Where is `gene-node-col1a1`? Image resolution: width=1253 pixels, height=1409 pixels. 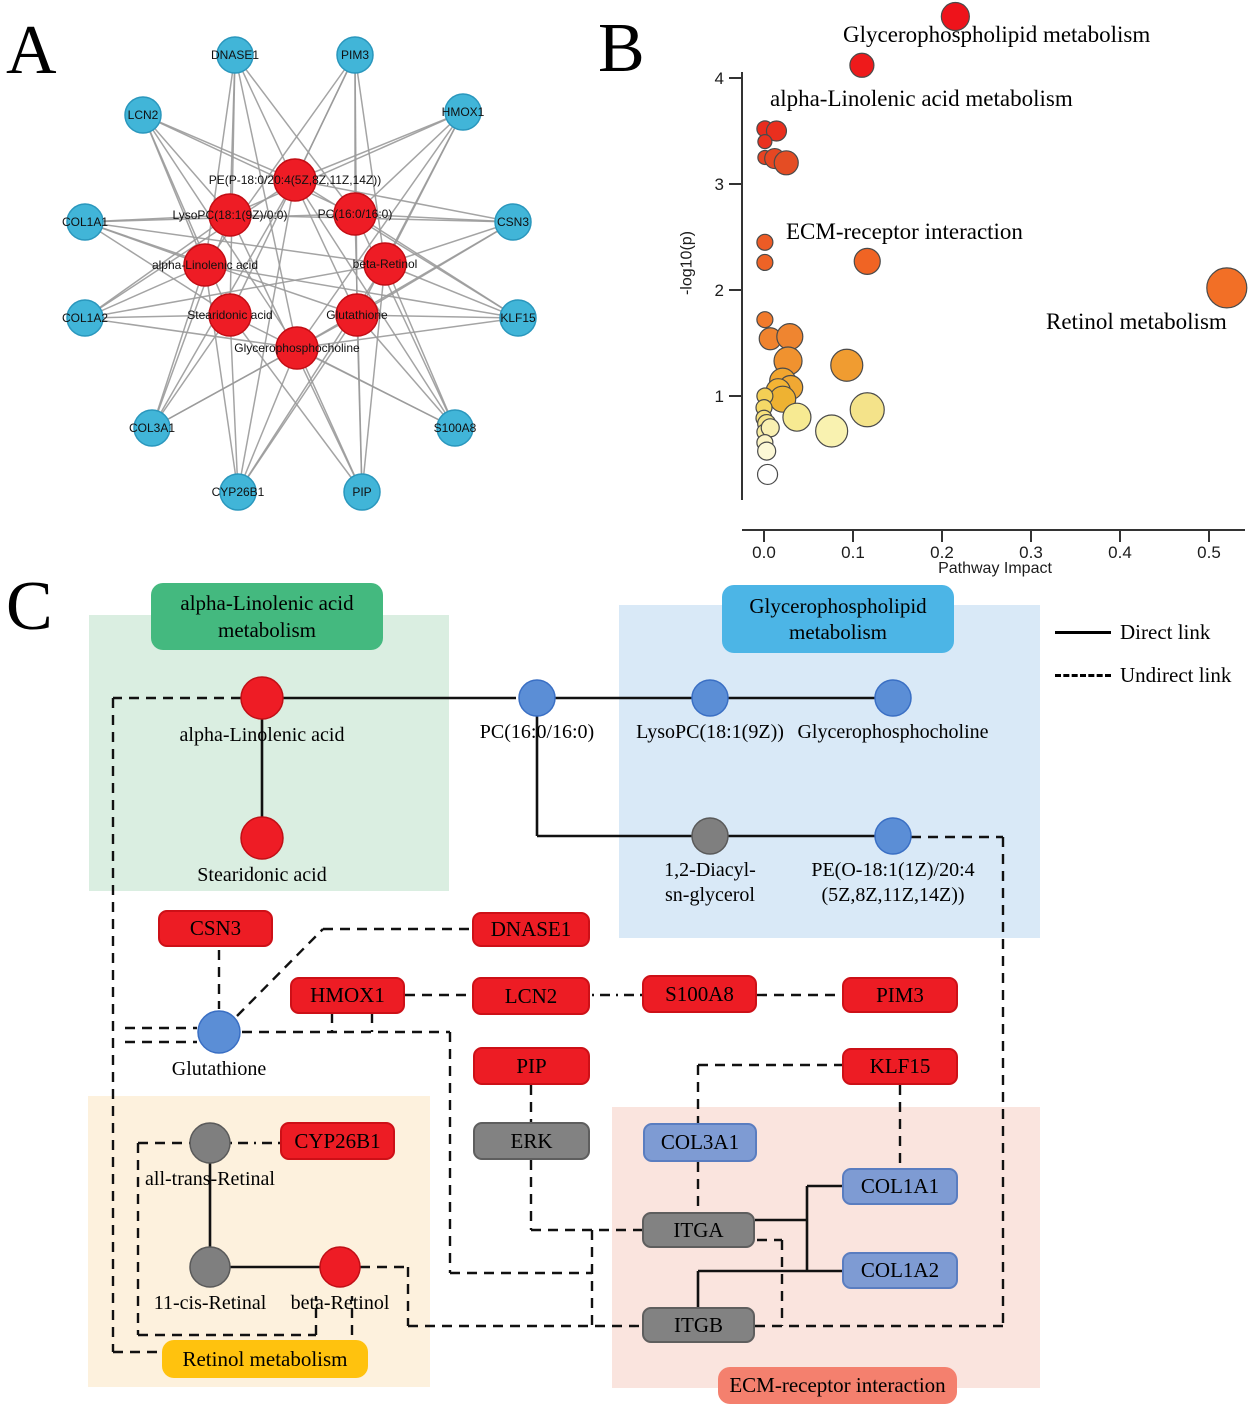 gene-node-col1a1 is located at coordinates (85, 222).